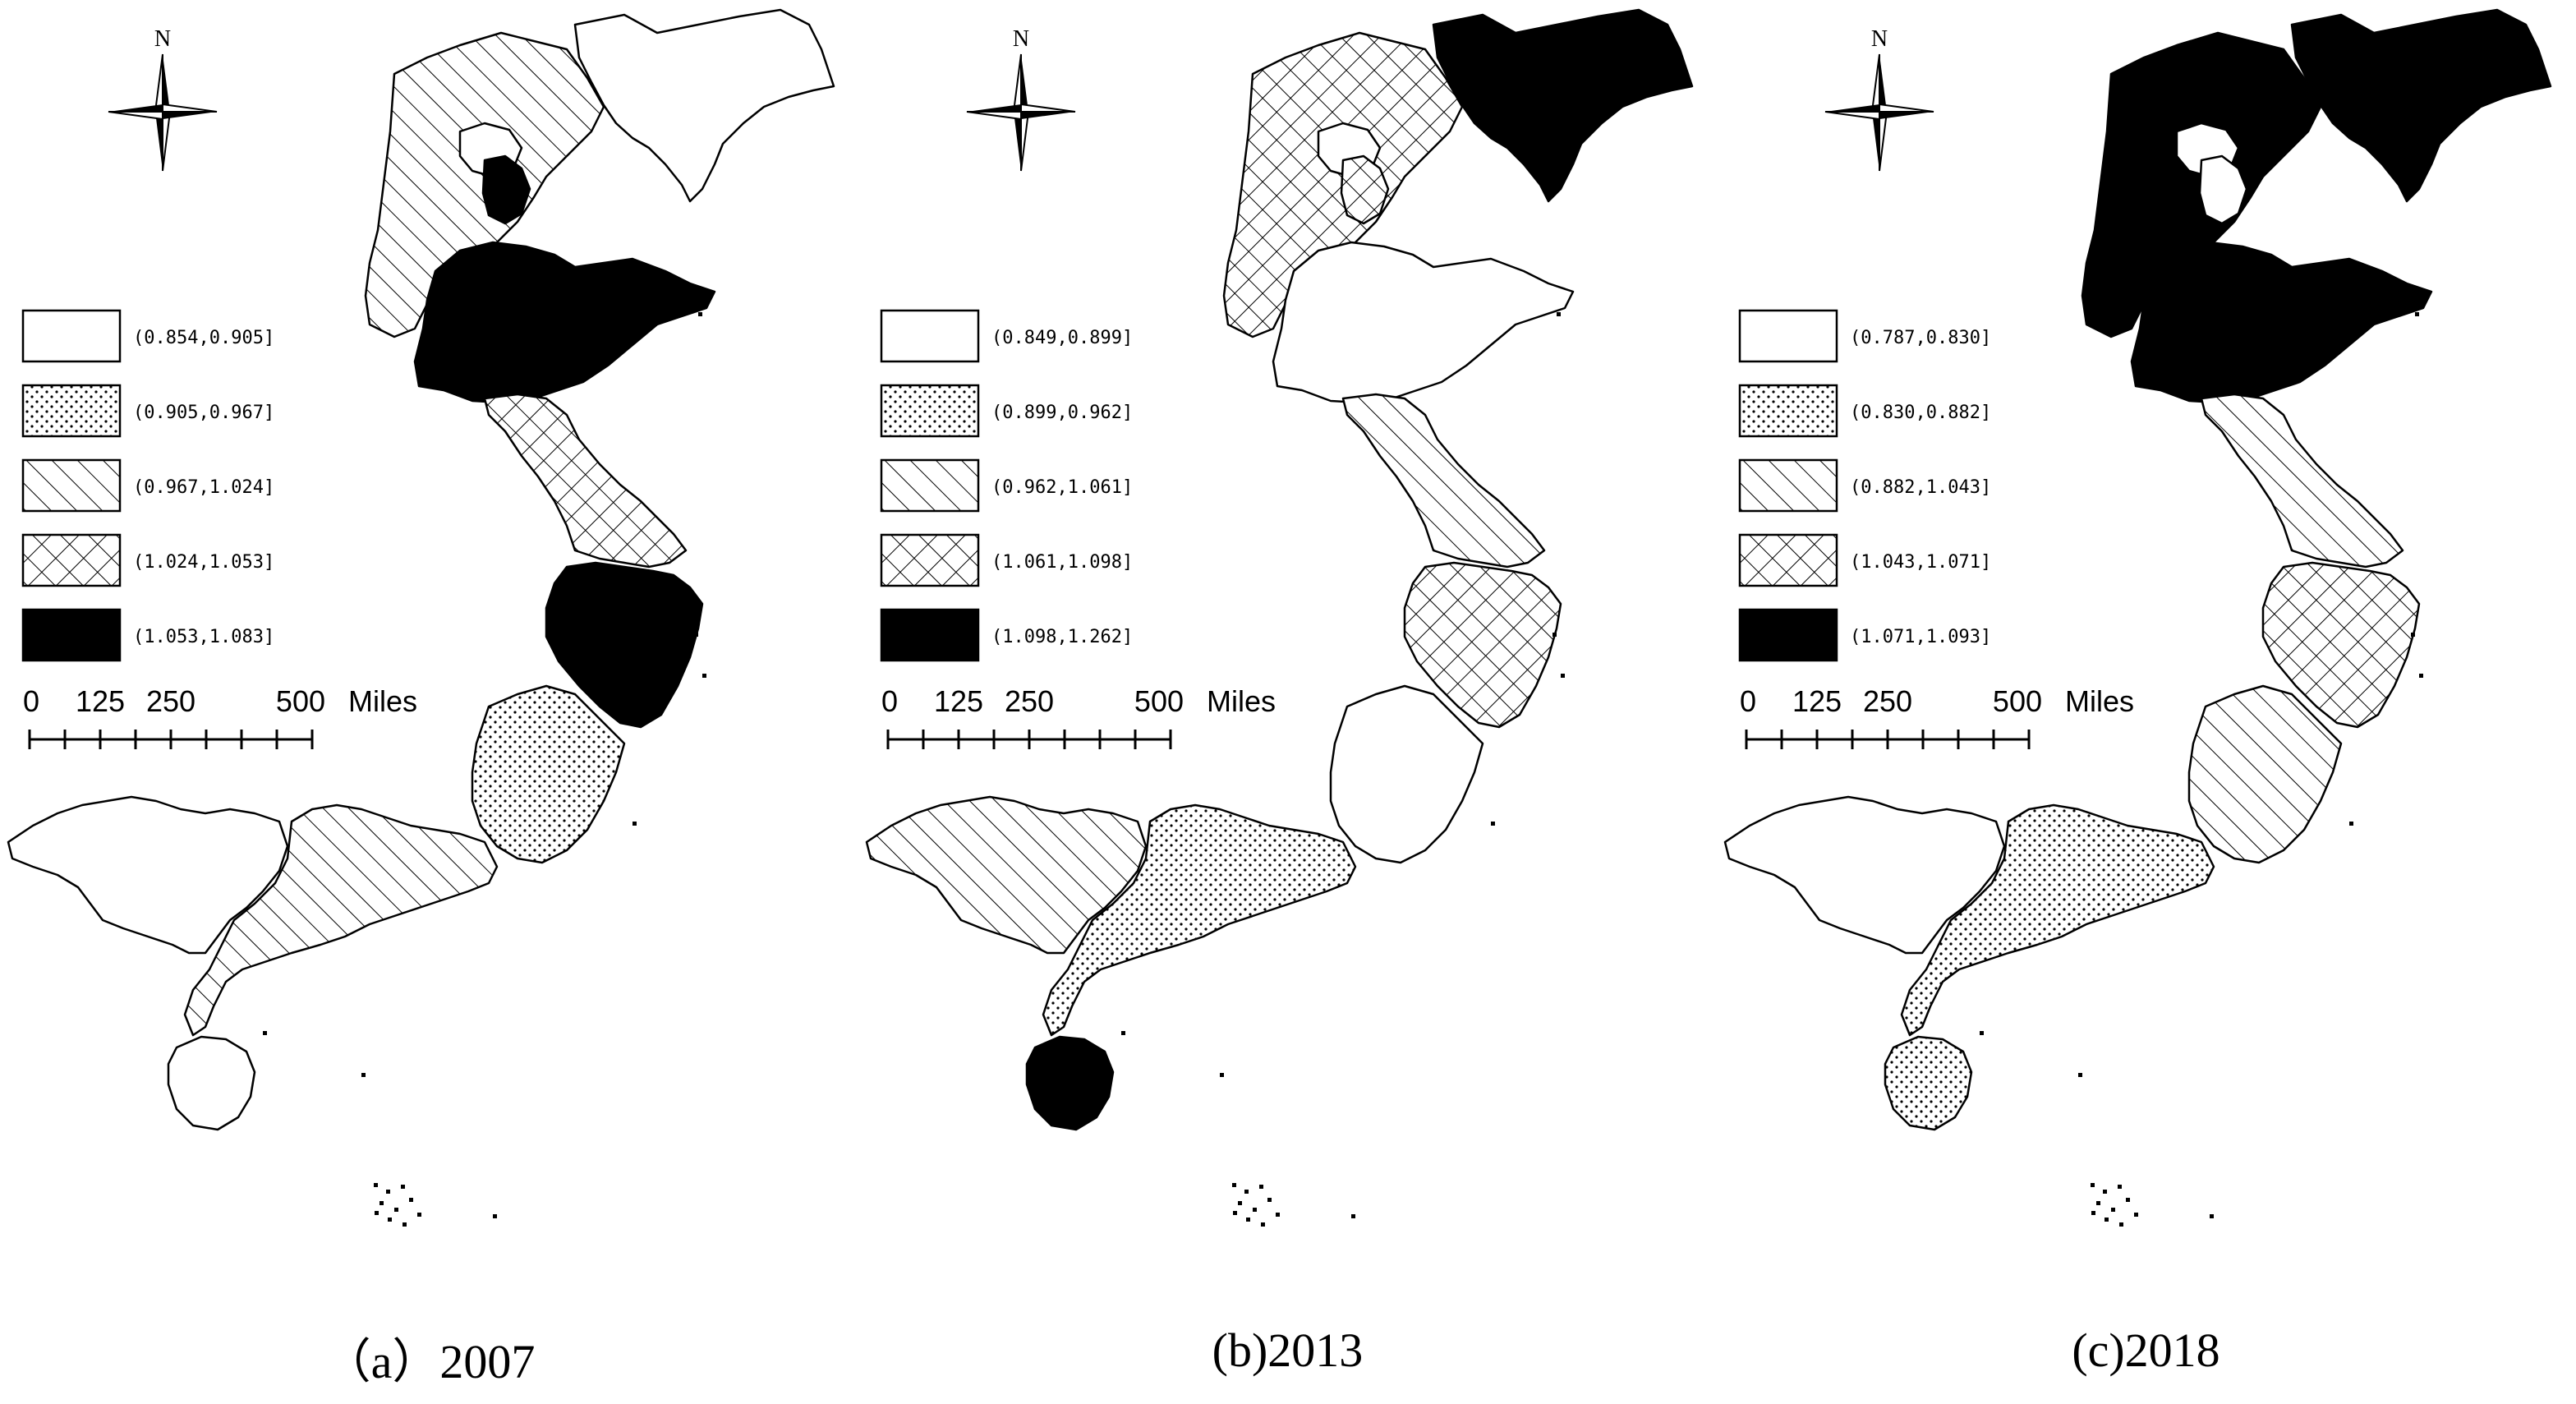 This screenshot has height=1404, width=2576. I want to click on legend-label: (1.098,1.262], so click(1062, 637).